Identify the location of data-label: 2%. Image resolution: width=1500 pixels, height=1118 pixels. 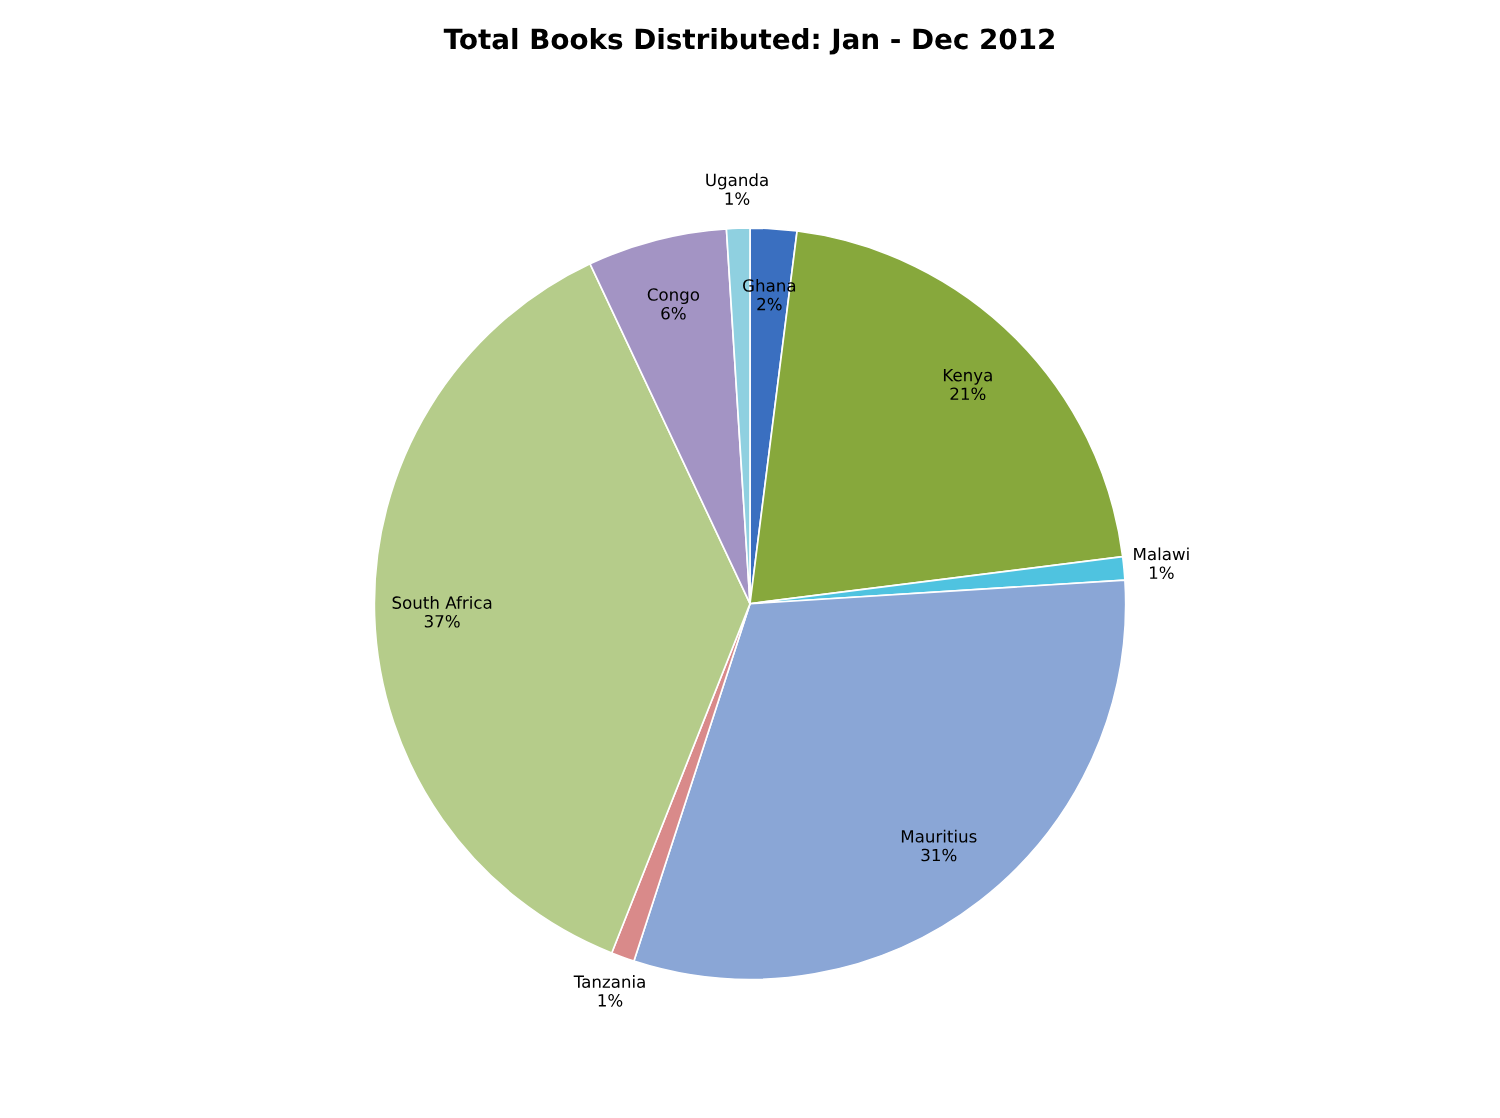
(769, 304).